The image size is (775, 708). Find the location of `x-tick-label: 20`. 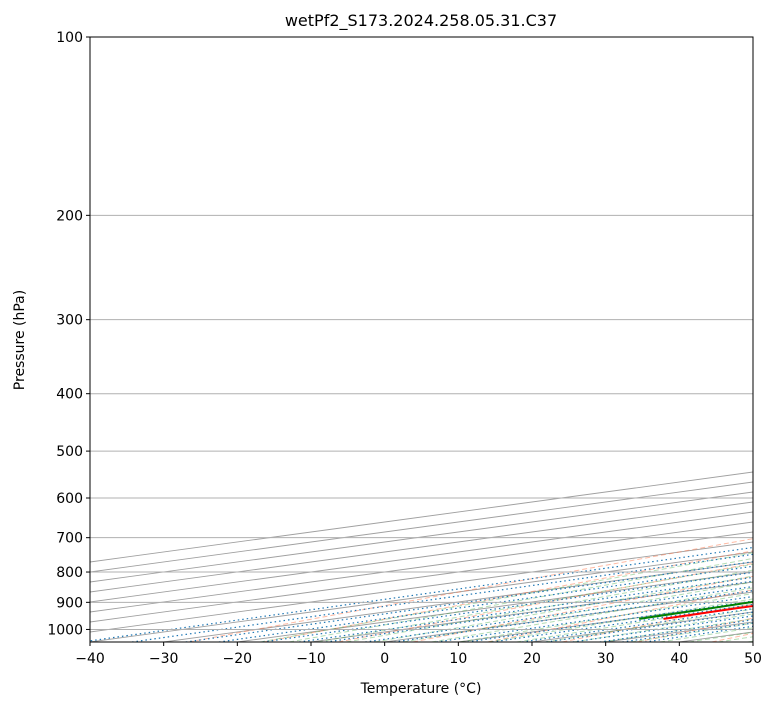

x-tick-label: 20 is located at coordinates (532, 659).